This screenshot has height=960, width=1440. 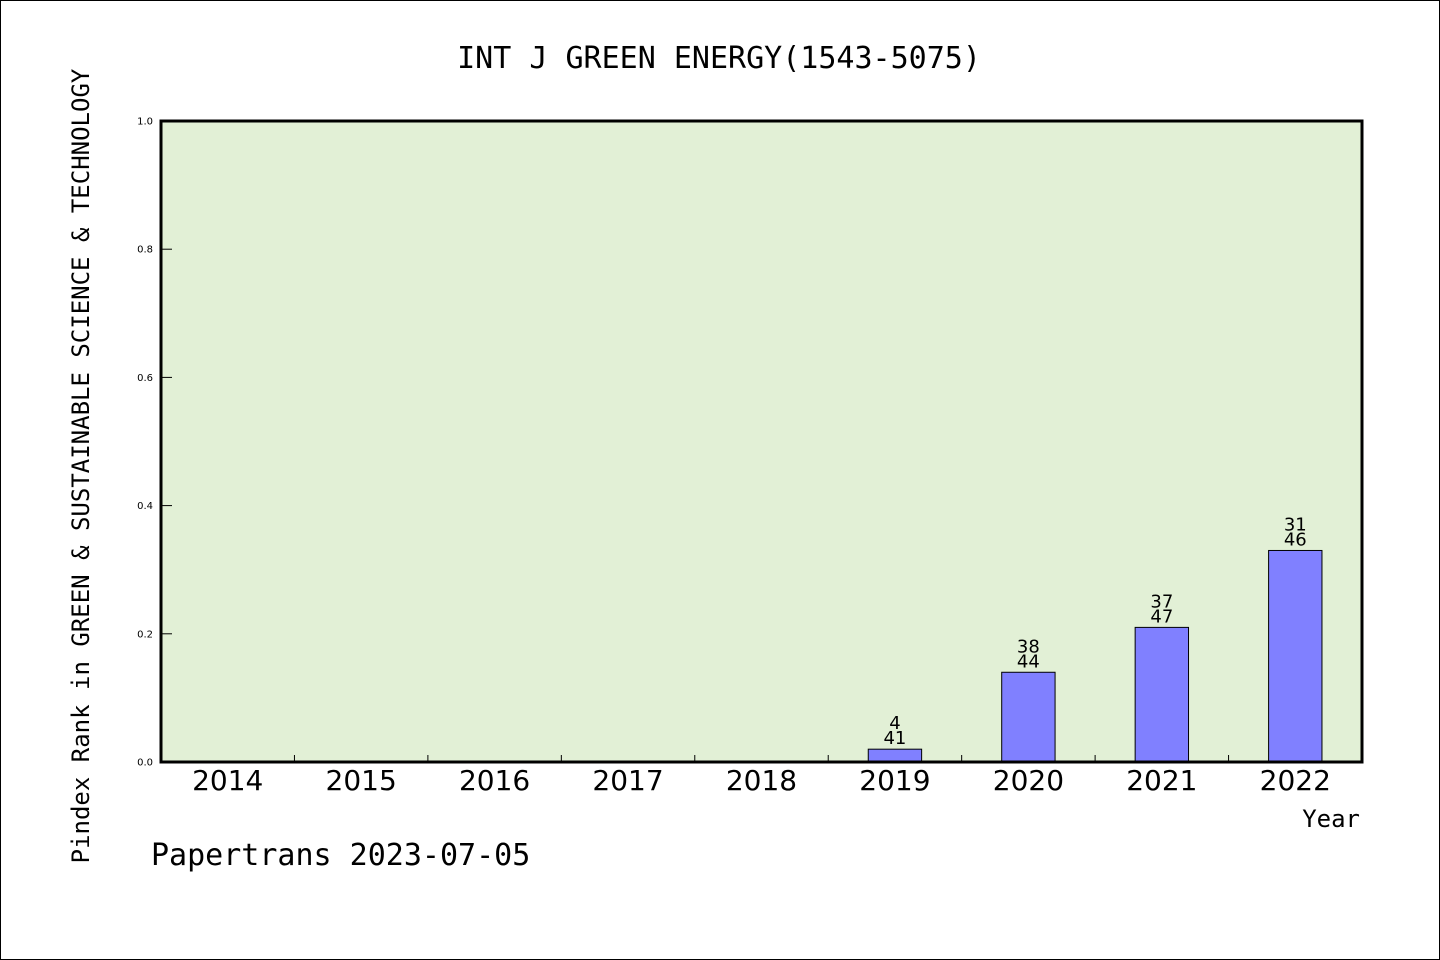 I want to click on bar-2022, so click(x=1295, y=656).